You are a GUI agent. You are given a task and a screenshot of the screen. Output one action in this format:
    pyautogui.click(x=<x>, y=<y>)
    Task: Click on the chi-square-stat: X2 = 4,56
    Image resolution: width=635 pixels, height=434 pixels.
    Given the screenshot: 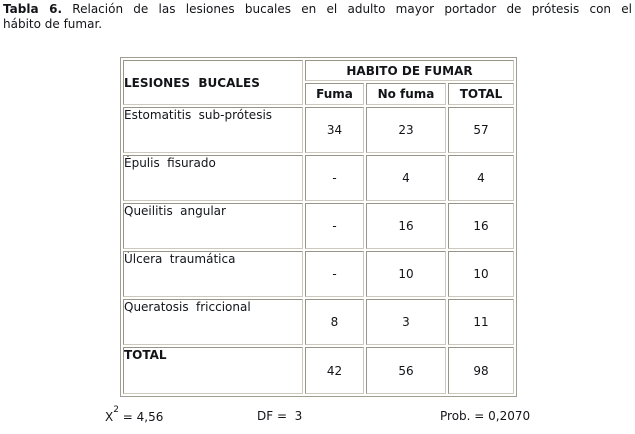 What is the action you would take?
    pyautogui.click(x=134, y=414)
    